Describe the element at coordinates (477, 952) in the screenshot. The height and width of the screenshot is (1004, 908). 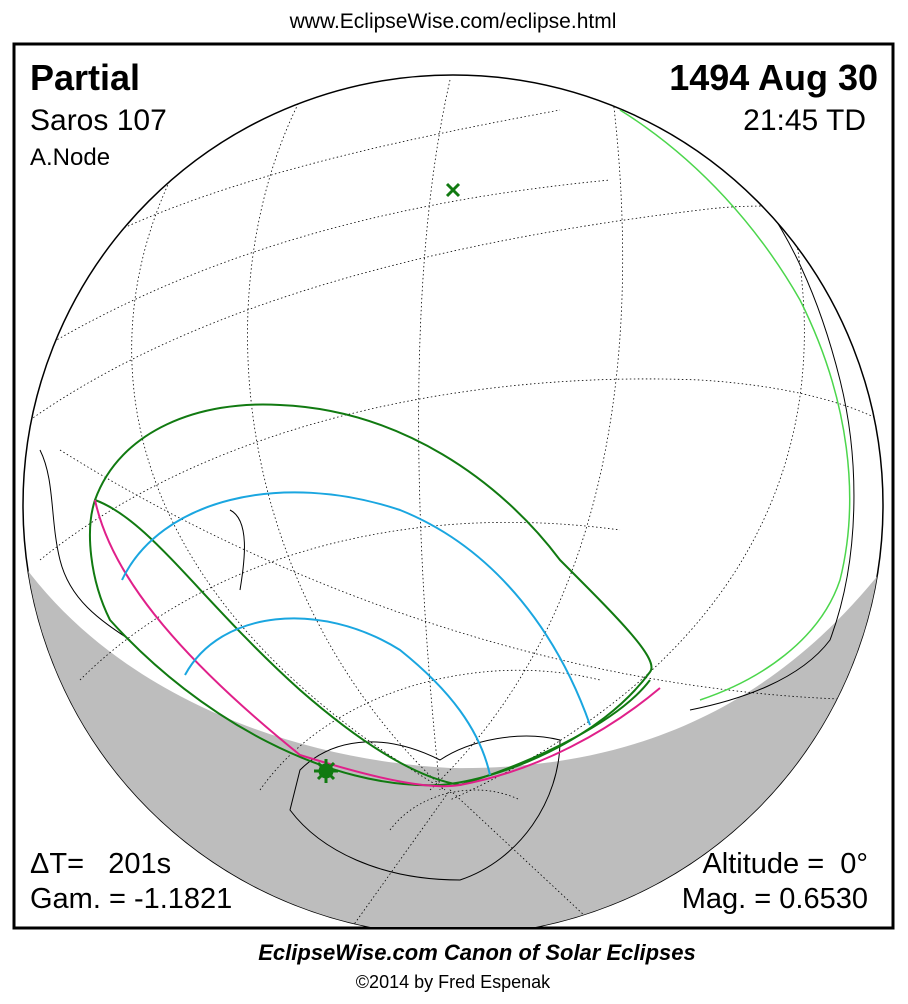
I see `footer-title: EclipseWise.com Canon of Solar Eclipses` at that location.